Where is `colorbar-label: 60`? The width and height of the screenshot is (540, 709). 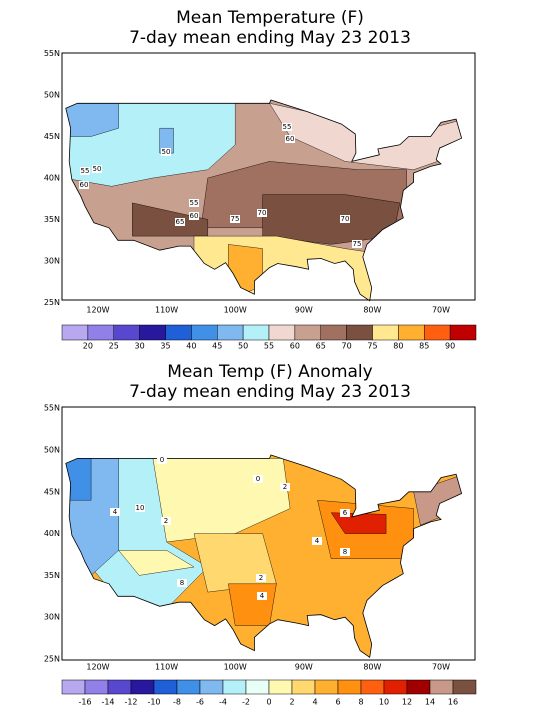
colorbar-label: 60 is located at coordinates (295, 346).